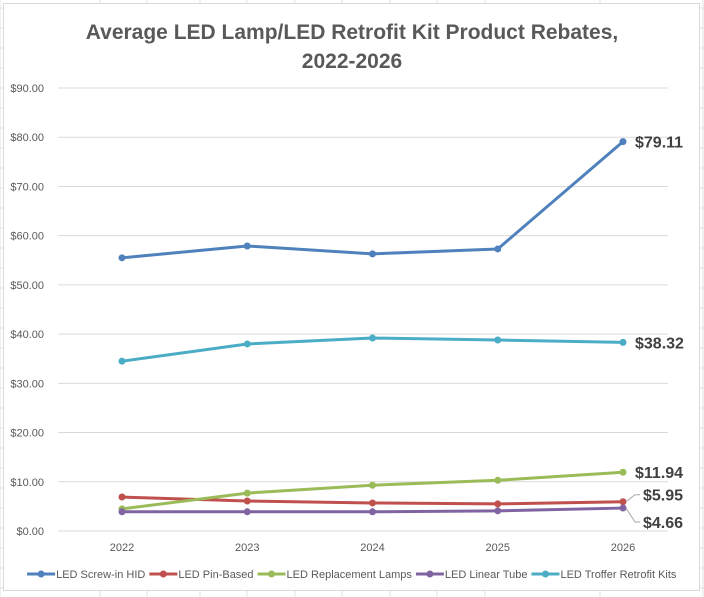 This screenshot has width=704, height=597. I want to click on legend-label: LED Troffer Retrofit Kits, so click(618, 575).